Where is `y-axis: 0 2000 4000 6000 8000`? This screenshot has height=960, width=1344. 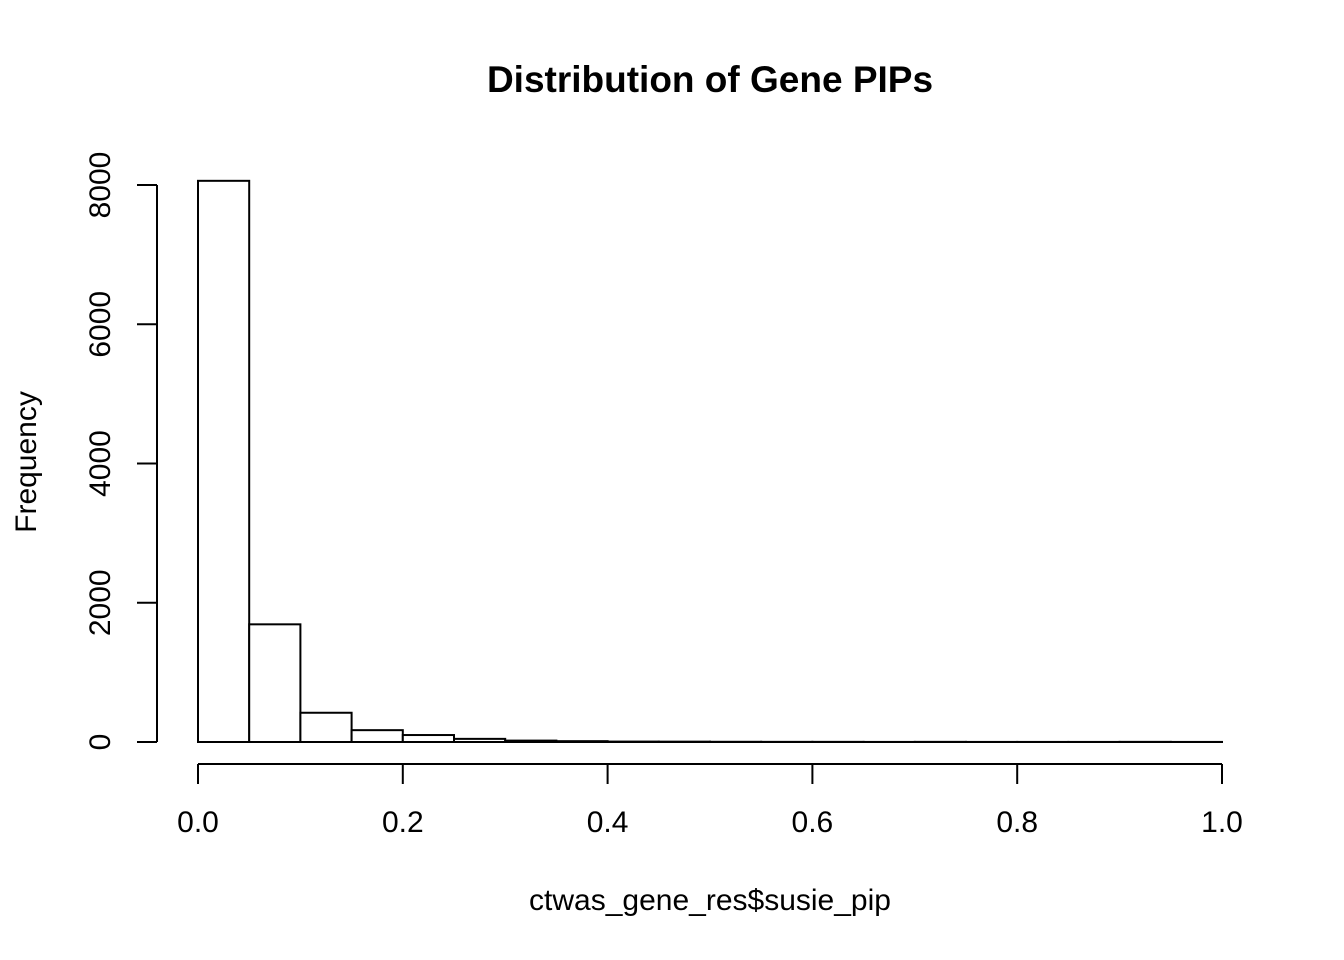 y-axis: 0 2000 4000 6000 8000 is located at coordinates (121, 451).